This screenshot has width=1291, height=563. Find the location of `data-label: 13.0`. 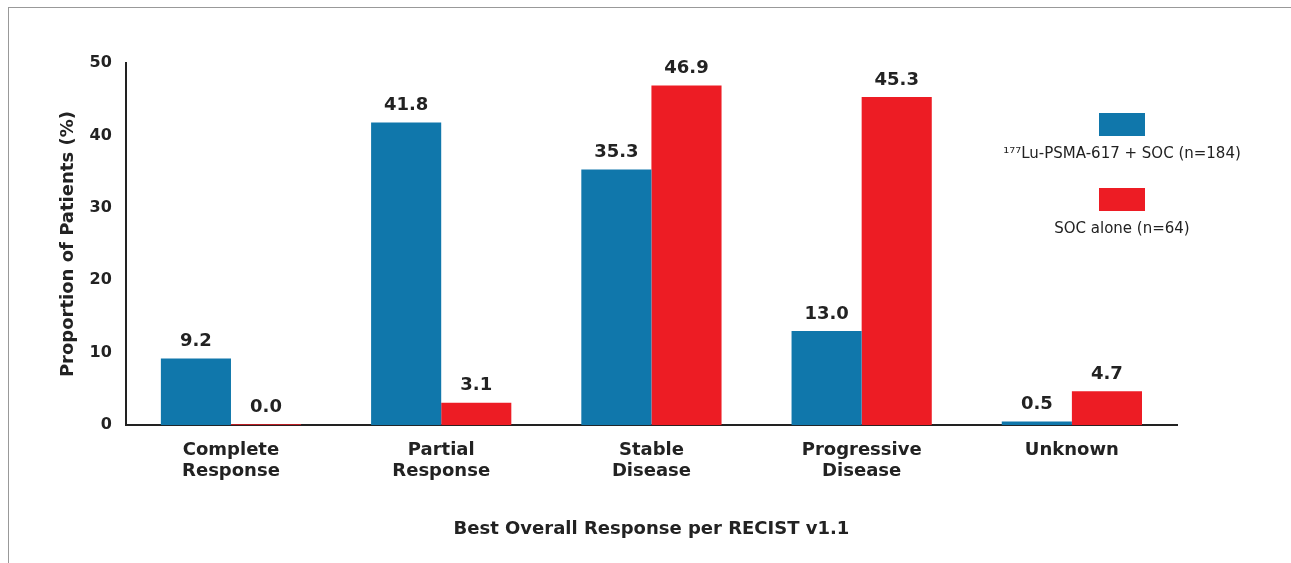

data-label: 13.0 is located at coordinates (826, 312).